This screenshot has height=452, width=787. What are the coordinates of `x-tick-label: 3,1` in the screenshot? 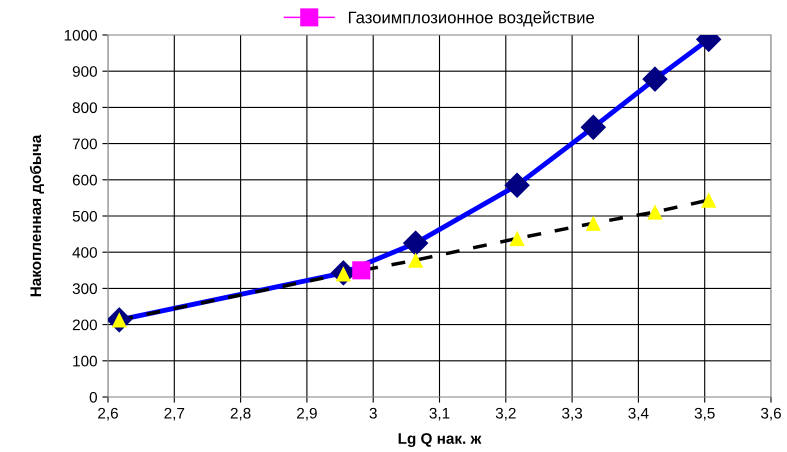 It's located at (439, 414).